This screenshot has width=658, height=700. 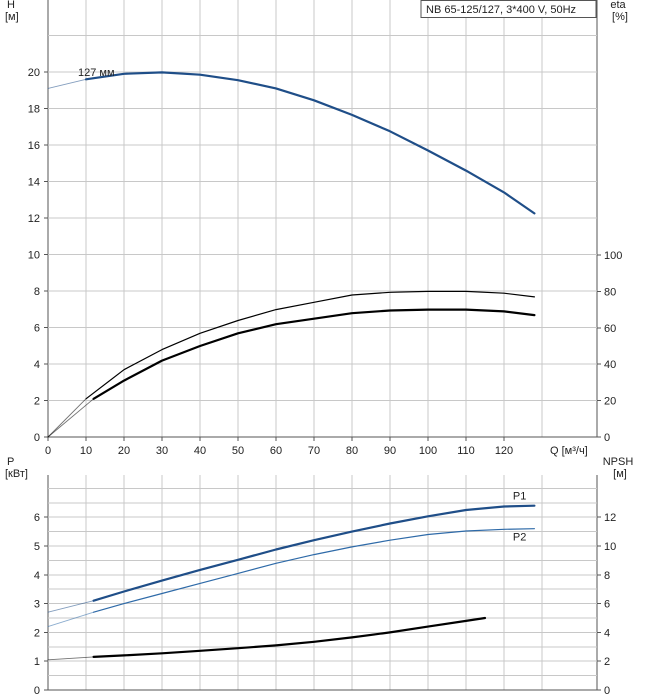 What do you see at coordinates (276, 451) in the screenshot?
I see `x-tick-label: 60` at bounding box center [276, 451].